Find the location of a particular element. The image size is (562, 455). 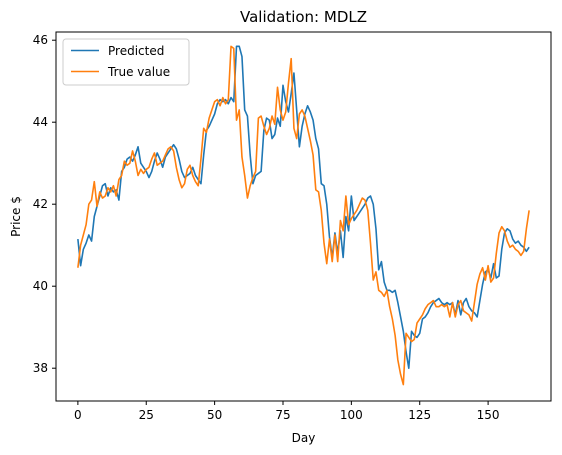

x-tick-label: 75 is located at coordinates (282, 415).